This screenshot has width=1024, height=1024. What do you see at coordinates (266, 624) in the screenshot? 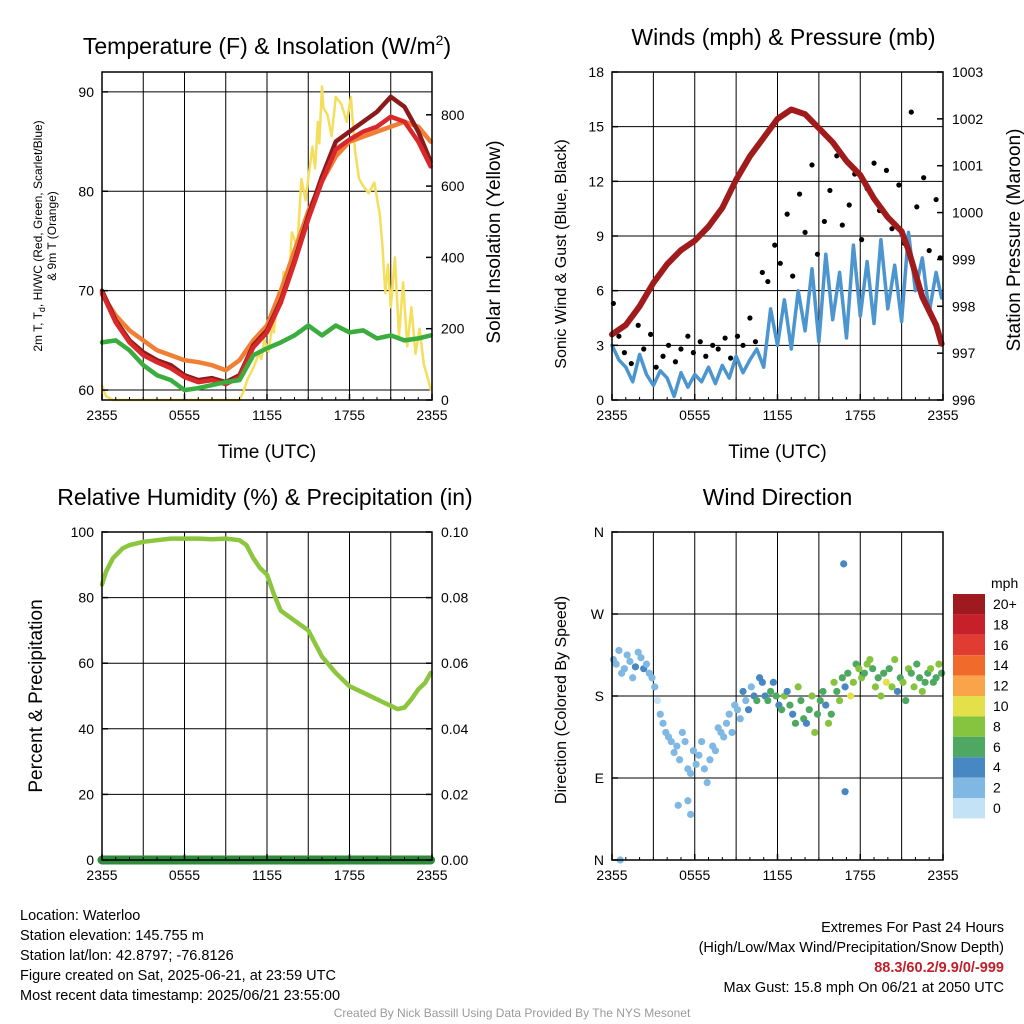
I see `series-line-rh` at bounding box center [266, 624].